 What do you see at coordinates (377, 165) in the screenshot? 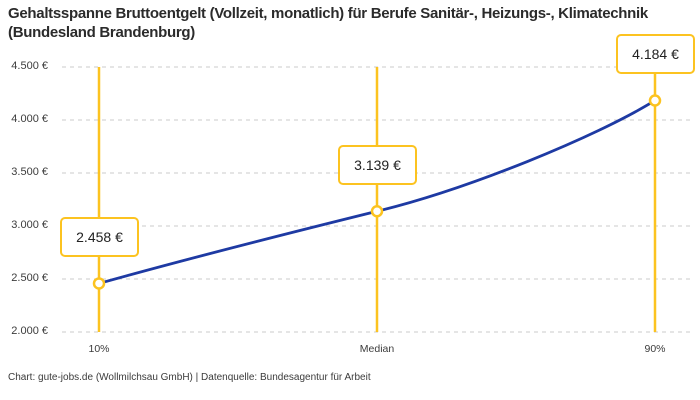
I see `value-label: 3.139 €` at bounding box center [377, 165].